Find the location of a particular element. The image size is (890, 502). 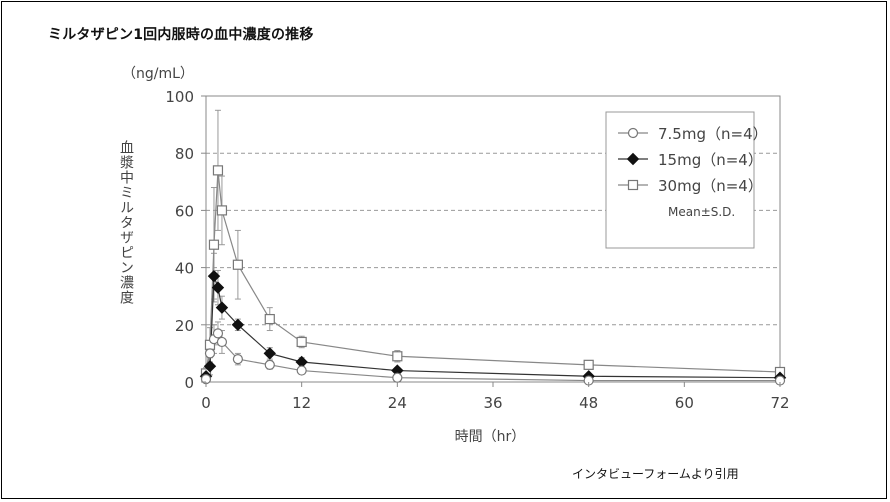

legend-label-2: 30mg（n=4） is located at coordinates (710, 186).